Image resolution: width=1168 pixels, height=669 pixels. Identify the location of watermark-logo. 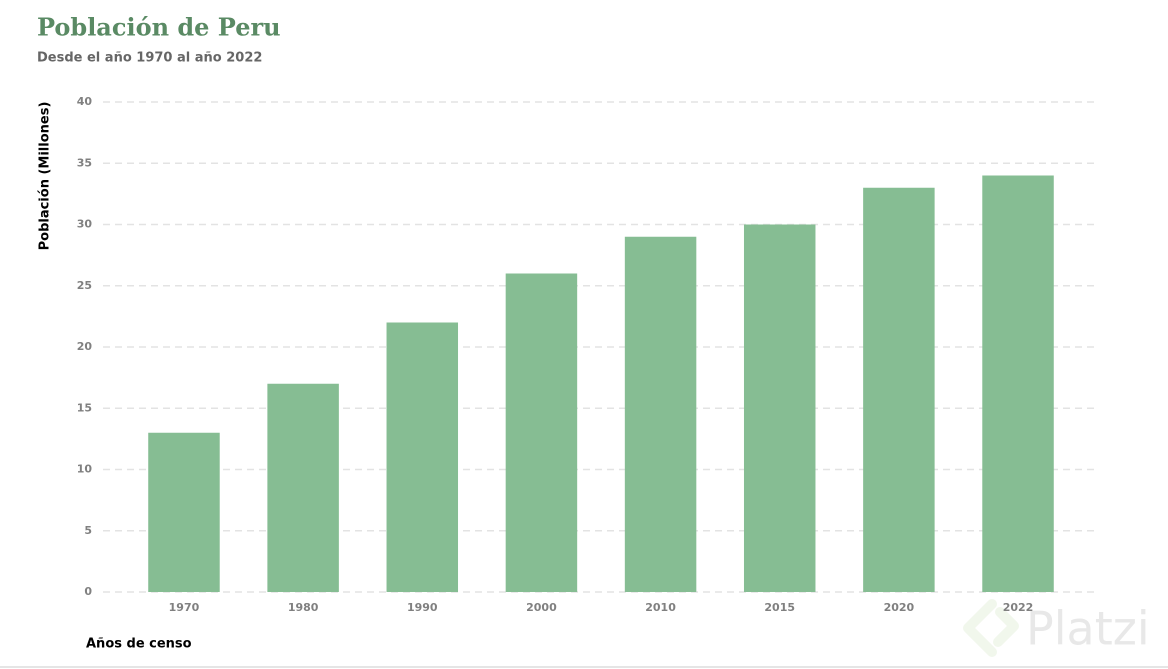
(991, 628).